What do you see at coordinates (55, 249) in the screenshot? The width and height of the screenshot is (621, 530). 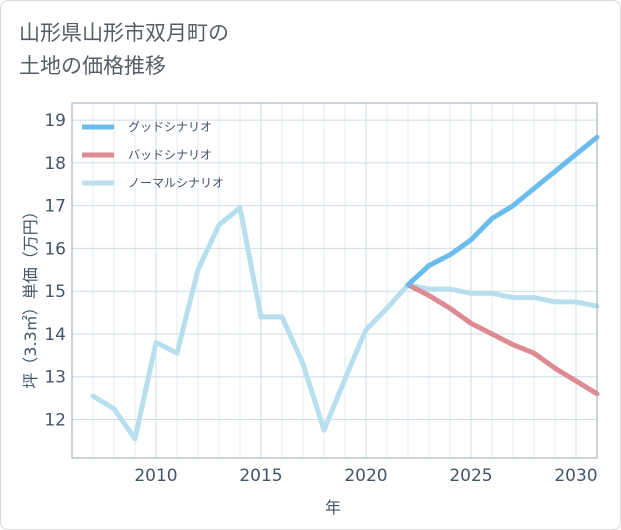 I see `y-tick-label: 16` at bounding box center [55, 249].